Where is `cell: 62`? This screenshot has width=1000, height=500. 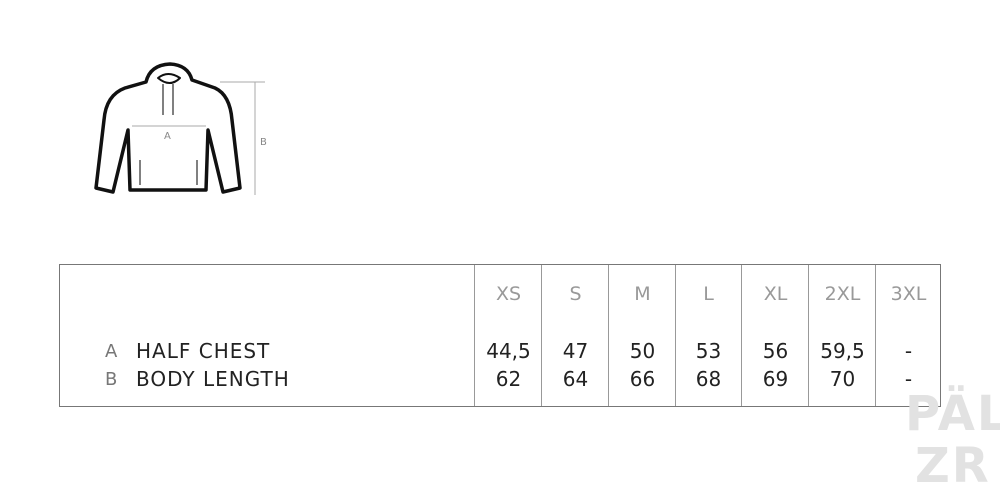 cell: 62 is located at coordinates (508, 379).